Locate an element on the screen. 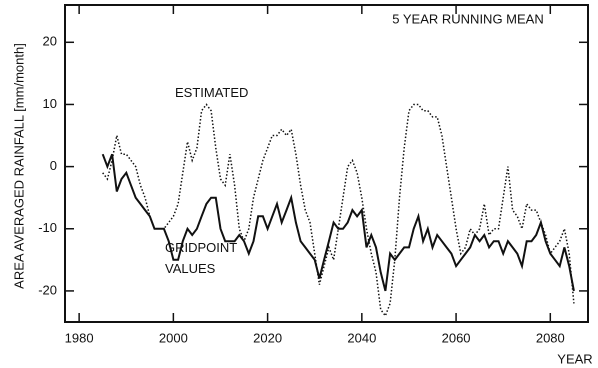 Image resolution: width=598 pixels, height=368 pixels. x-axis-label: YEAR is located at coordinates (574, 358).